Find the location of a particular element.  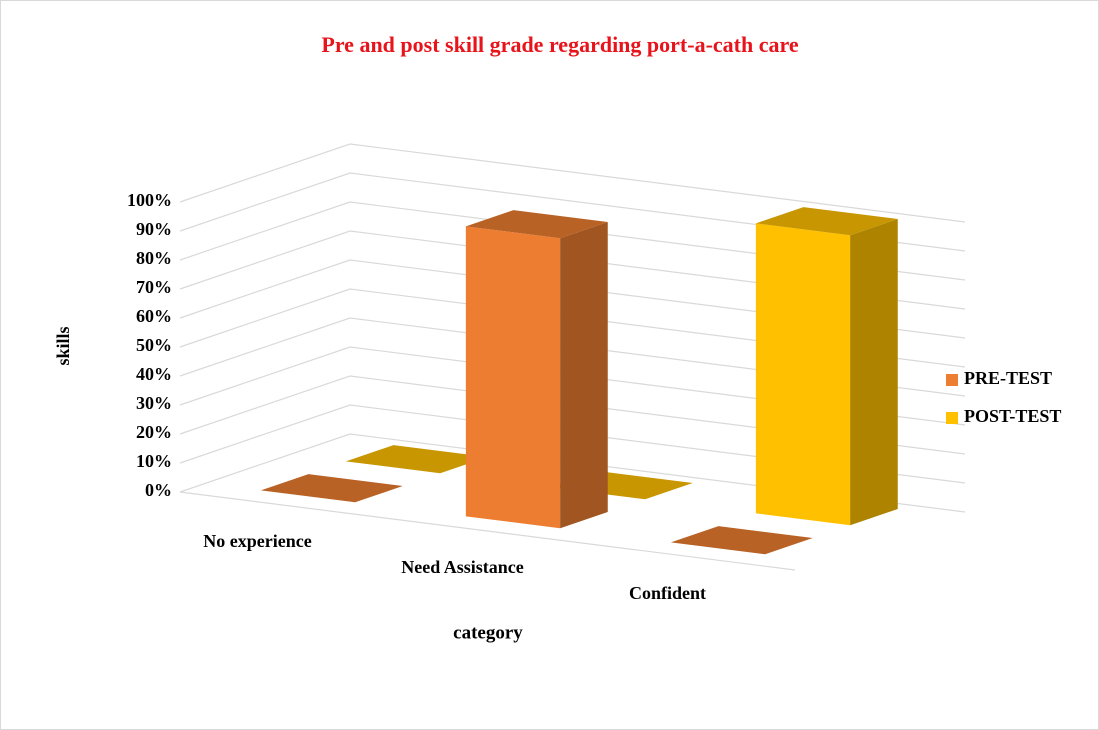

grid-line is located at coordinates (572, 183).